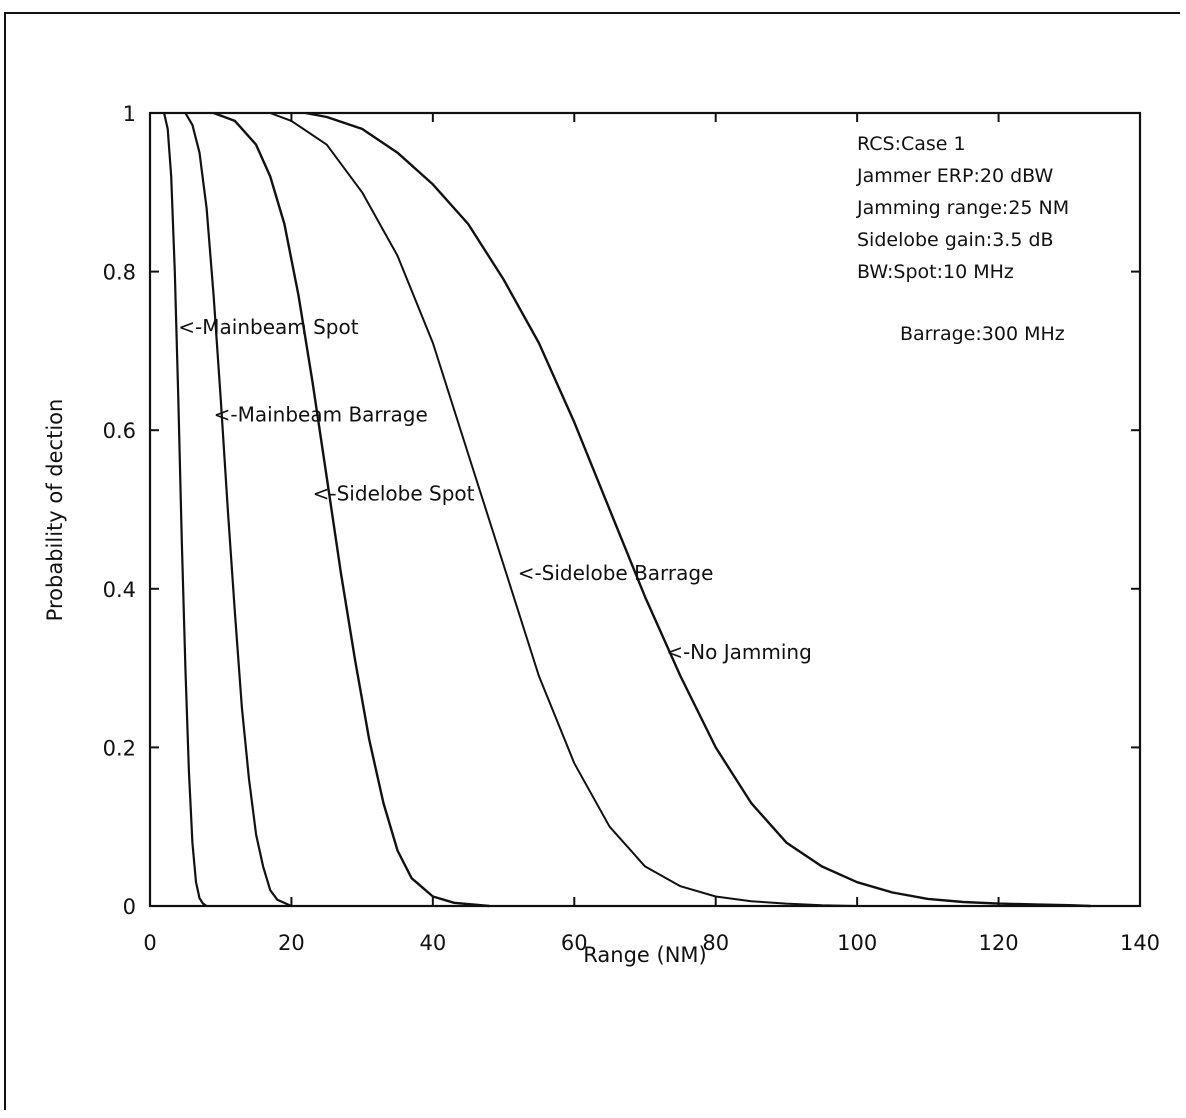 The image size is (1186, 1118). What do you see at coordinates (616, 573) in the screenshot?
I see `series-label-3: <-Sidelobe Barrage` at bounding box center [616, 573].